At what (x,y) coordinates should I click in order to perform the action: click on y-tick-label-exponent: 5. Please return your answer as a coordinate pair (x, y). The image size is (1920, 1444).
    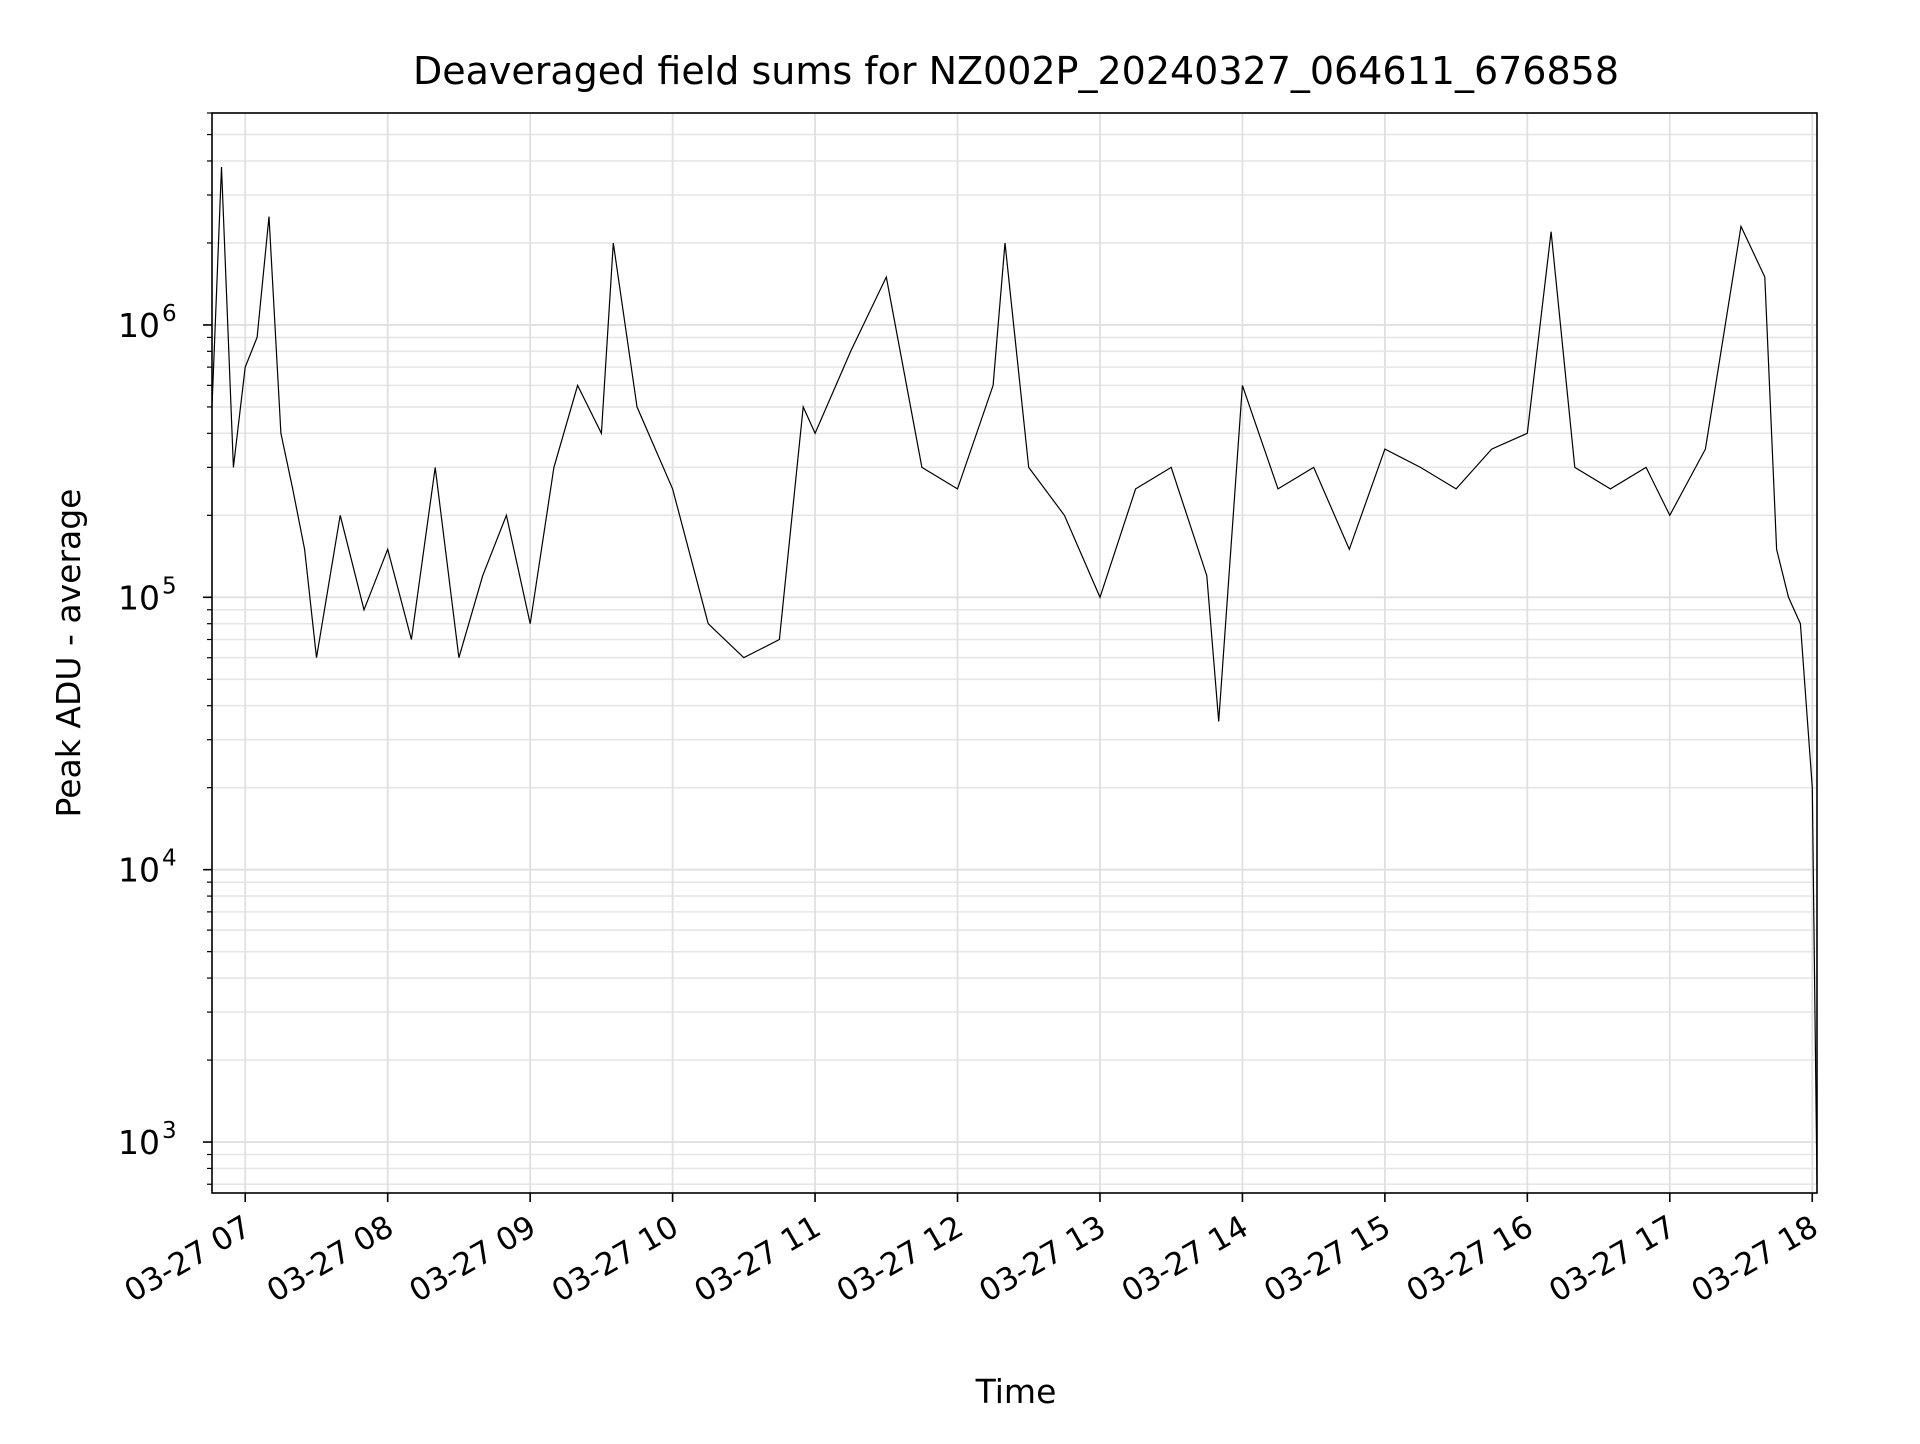
    Looking at the image, I should click on (169, 586).